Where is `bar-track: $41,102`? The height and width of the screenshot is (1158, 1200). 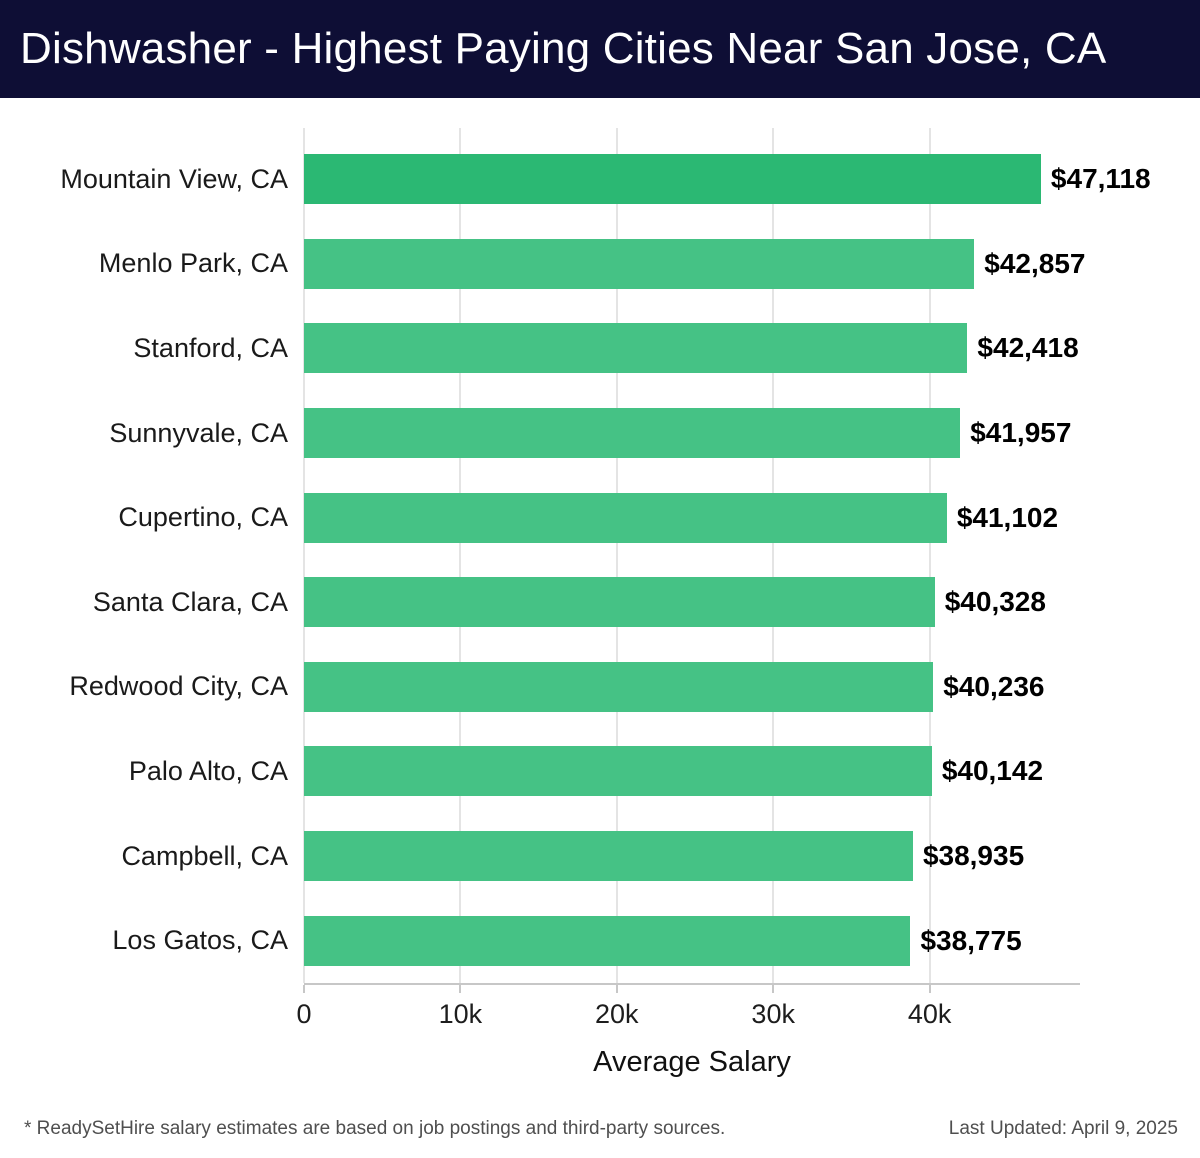
bar-track: $41,102 is located at coordinates (692, 517).